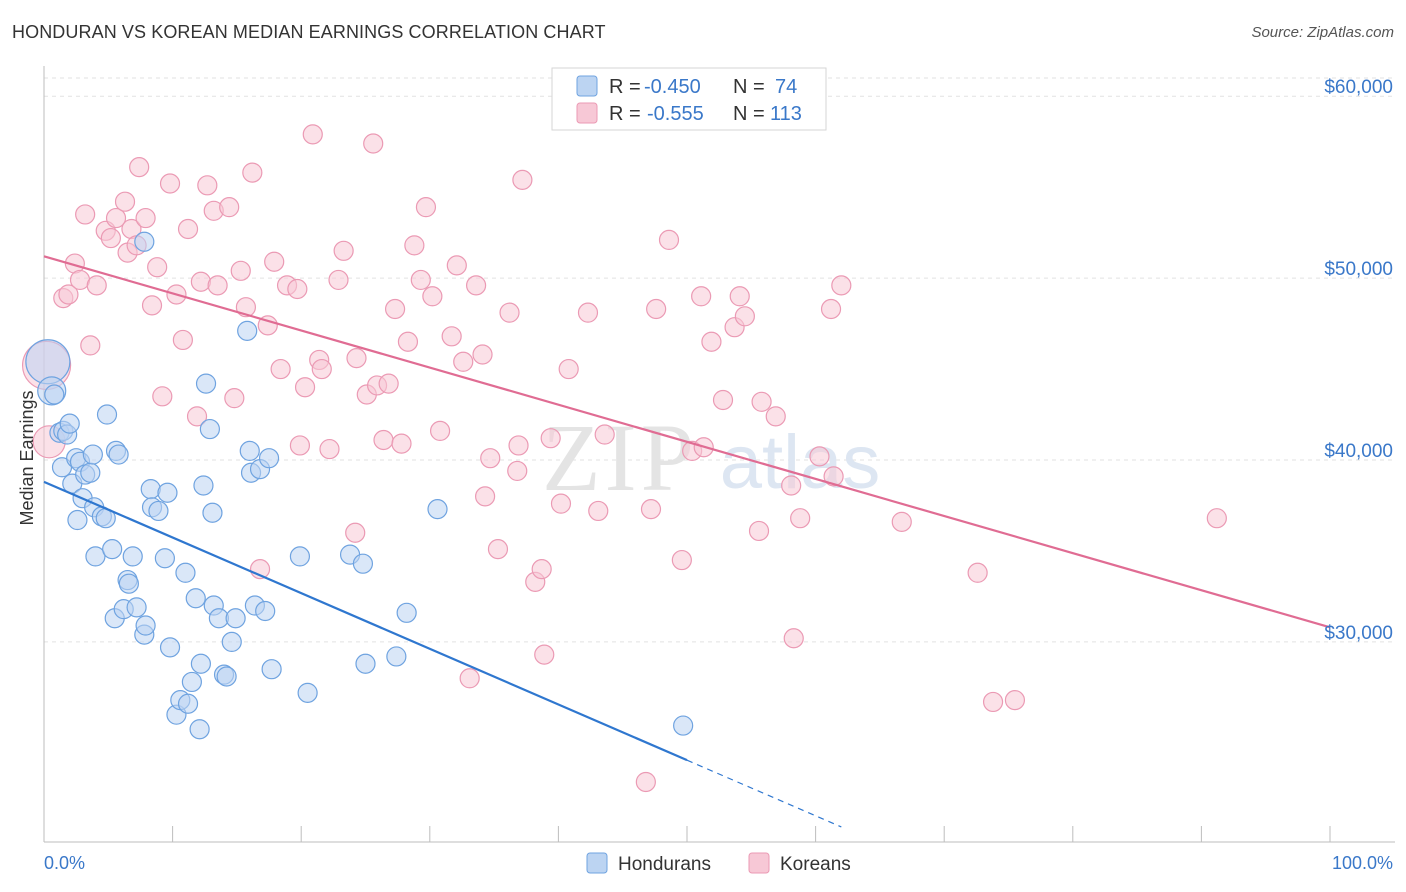  What do you see at coordinates (27, 457) in the screenshot?
I see `y-axis-label: Median Earnings` at bounding box center [27, 457].